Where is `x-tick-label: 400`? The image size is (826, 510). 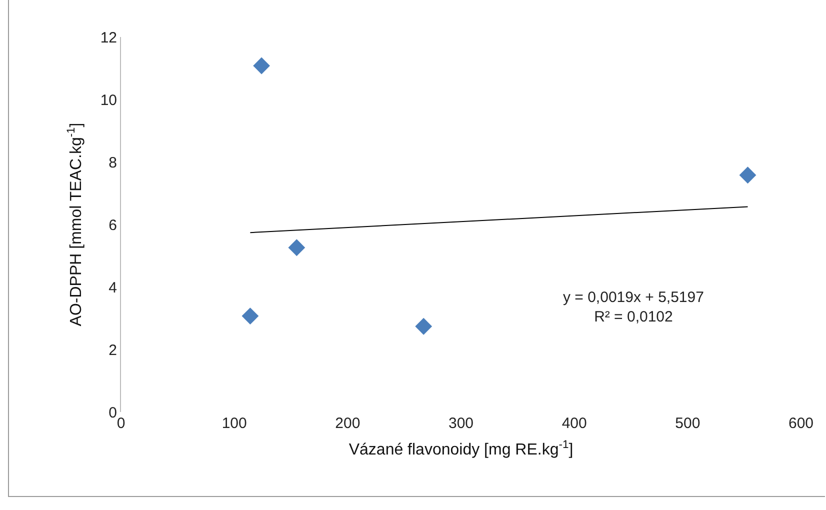 x-tick-label: 400 is located at coordinates (574, 423).